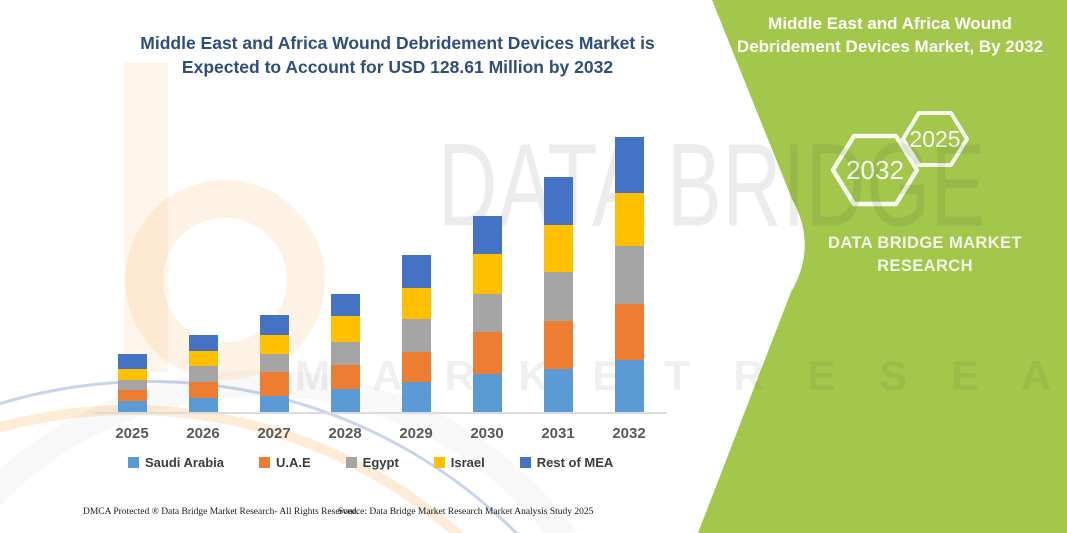 The image size is (1067, 533). I want to click on hexagon-back-icon, so click(875, 170).